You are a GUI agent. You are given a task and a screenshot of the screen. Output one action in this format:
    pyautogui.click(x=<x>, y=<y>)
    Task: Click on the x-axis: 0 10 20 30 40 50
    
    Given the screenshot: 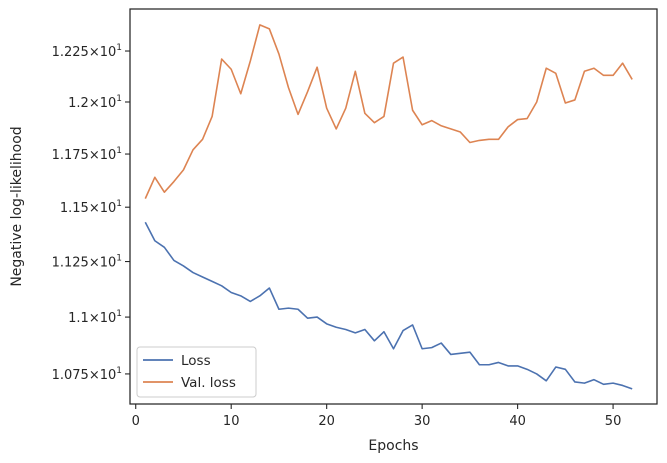 What is the action you would take?
    pyautogui.click(x=377, y=416)
    